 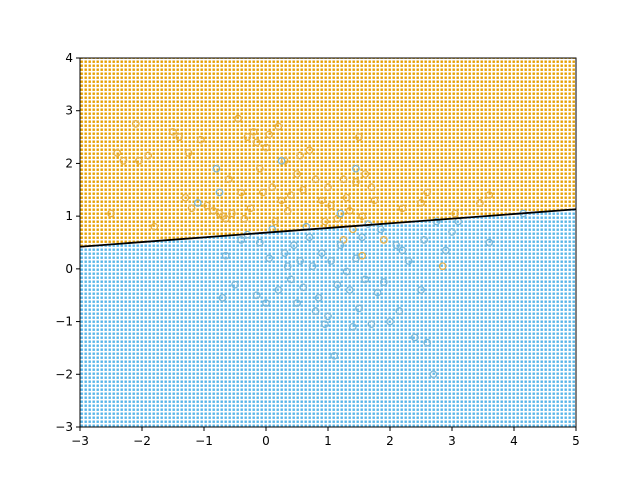 What do you see at coordinates (64, 322) in the screenshot?
I see `y-tick-label: −1` at bounding box center [64, 322].